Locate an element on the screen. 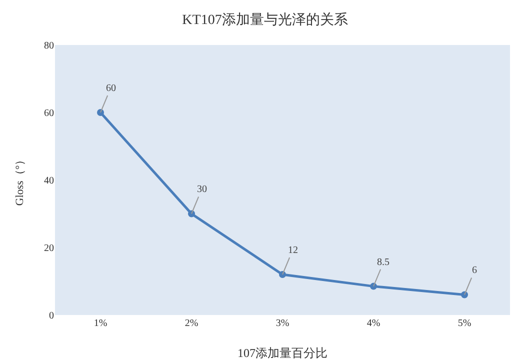  data-label: 60 is located at coordinates (111, 88).